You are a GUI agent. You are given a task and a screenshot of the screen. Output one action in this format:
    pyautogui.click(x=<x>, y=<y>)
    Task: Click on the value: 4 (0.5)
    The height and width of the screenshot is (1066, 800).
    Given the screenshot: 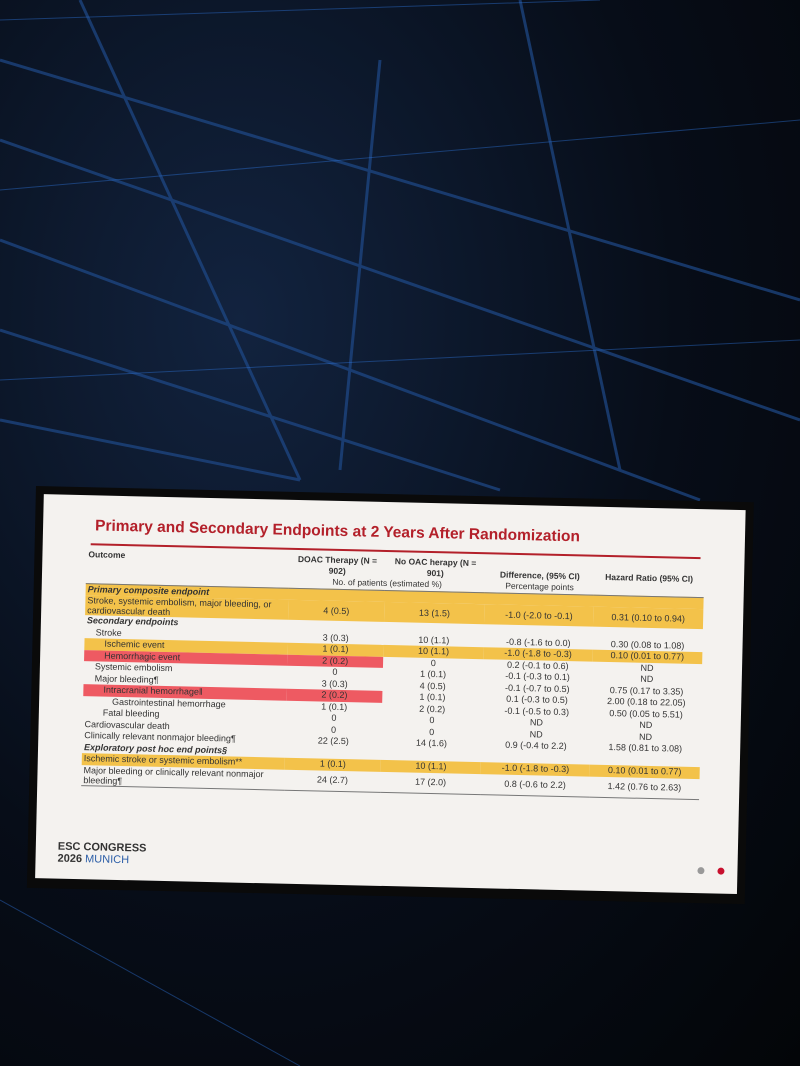 What is the action you would take?
    pyautogui.click(x=336, y=610)
    